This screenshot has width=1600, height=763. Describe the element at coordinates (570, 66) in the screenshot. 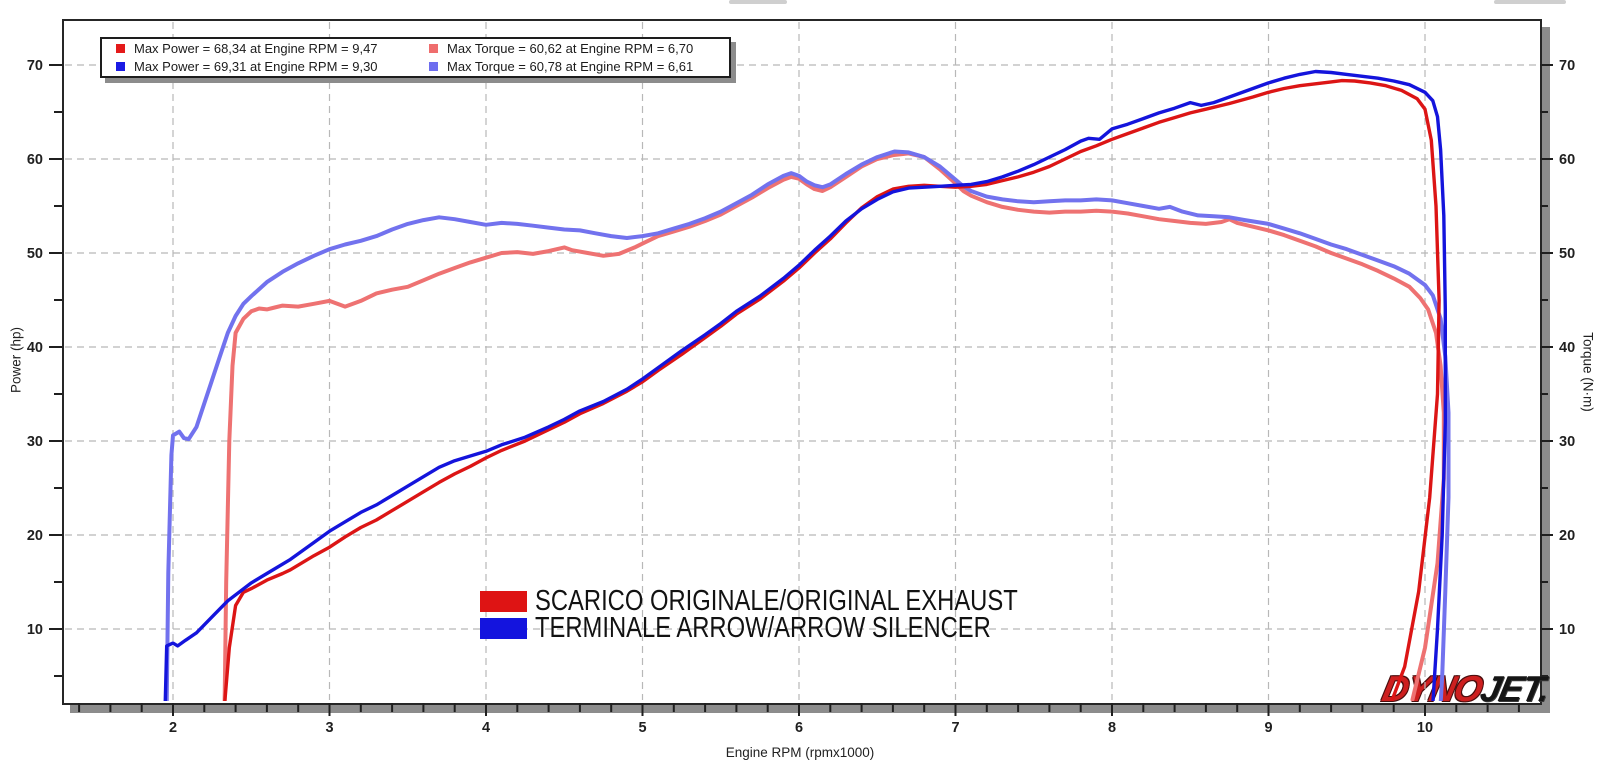

I see `legend-label: Max Torque = 60,78 at Engine RPM = 6,61` at that location.